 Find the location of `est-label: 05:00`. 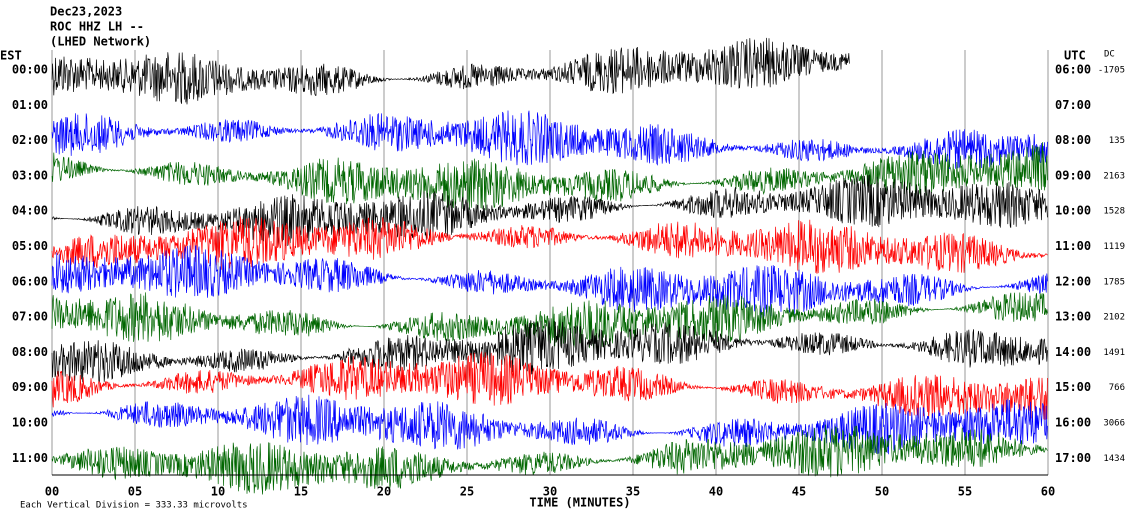

est-label: 05:00 is located at coordinates (30, 246).